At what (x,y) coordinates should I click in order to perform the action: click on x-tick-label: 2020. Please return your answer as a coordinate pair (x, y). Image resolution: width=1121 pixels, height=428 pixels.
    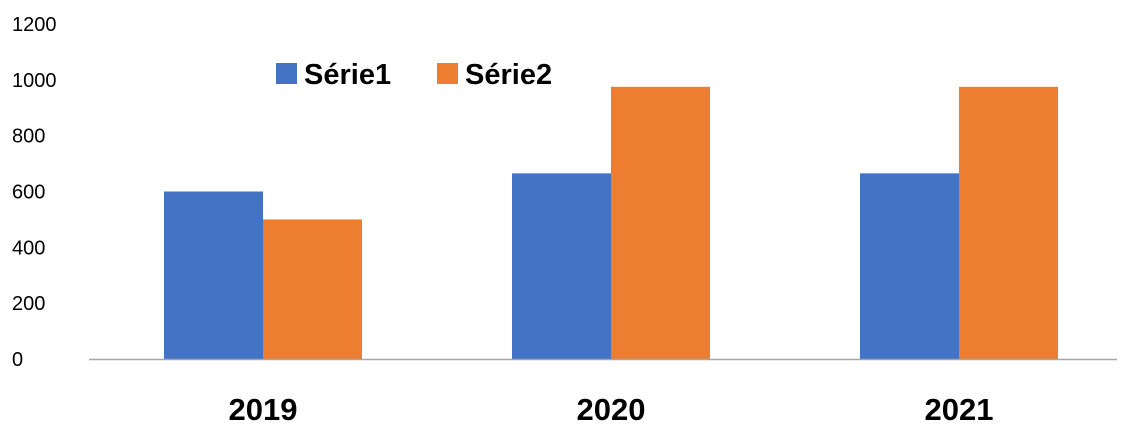
    Looking at the image, I should click on (611, 407).